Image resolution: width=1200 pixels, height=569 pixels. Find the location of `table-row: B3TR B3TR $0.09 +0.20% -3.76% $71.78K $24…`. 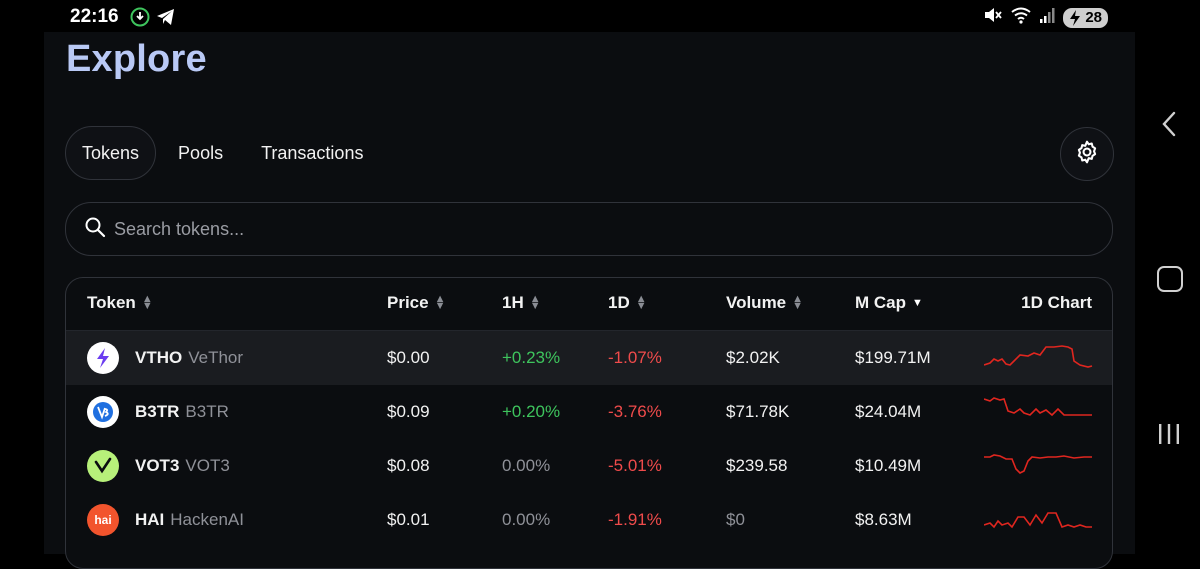

table-row: B3TR B3TR $0.09 +0.20% -3.76% $71.78K $24… is located at coordinates (589, 412).